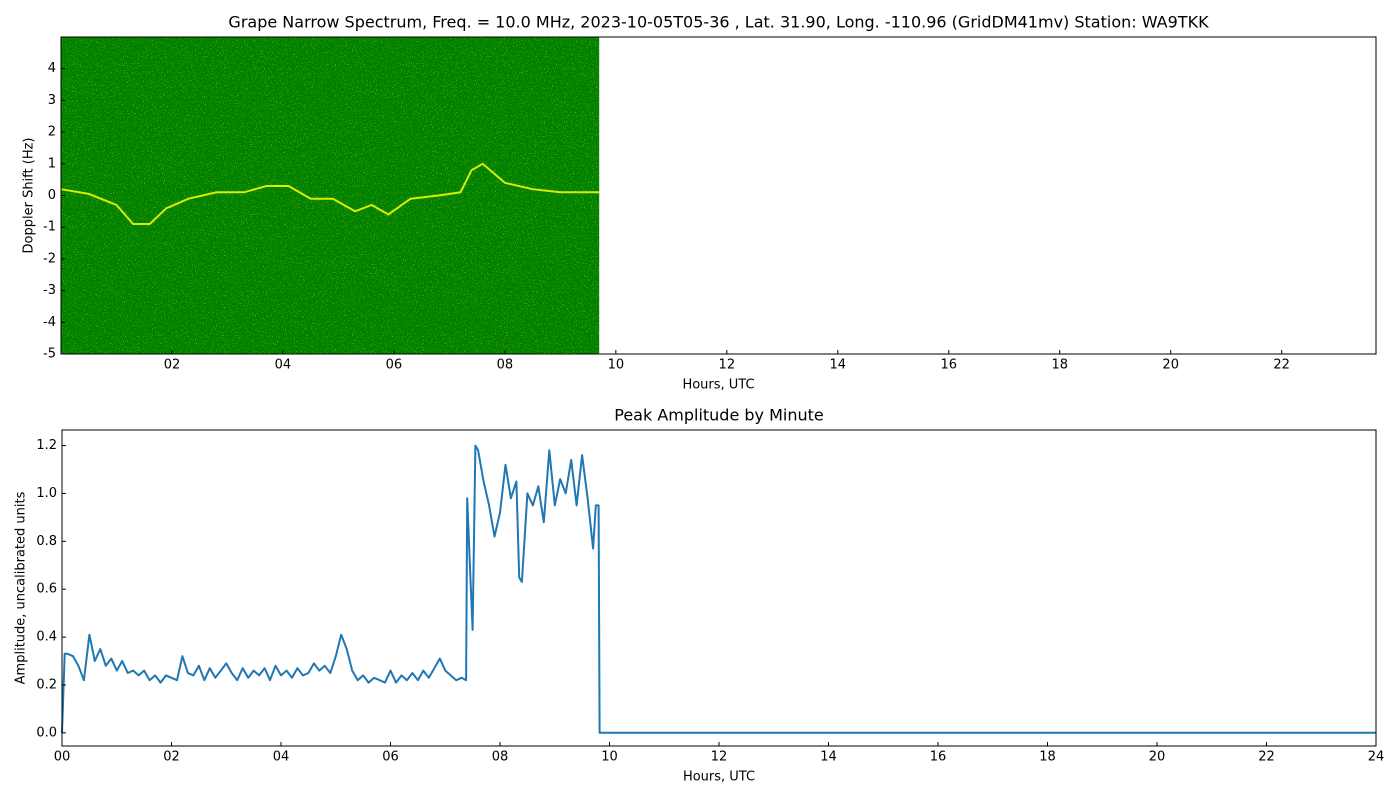  Describe the element at coordinates (52, 68) in the screenshot. I see `y-tick-label: 4` at that location.